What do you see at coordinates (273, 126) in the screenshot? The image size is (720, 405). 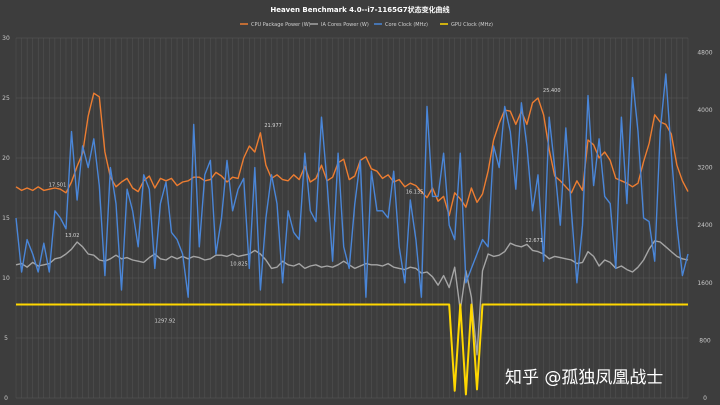 I see `data-label: 21.977` at bounding box center [273, 126].